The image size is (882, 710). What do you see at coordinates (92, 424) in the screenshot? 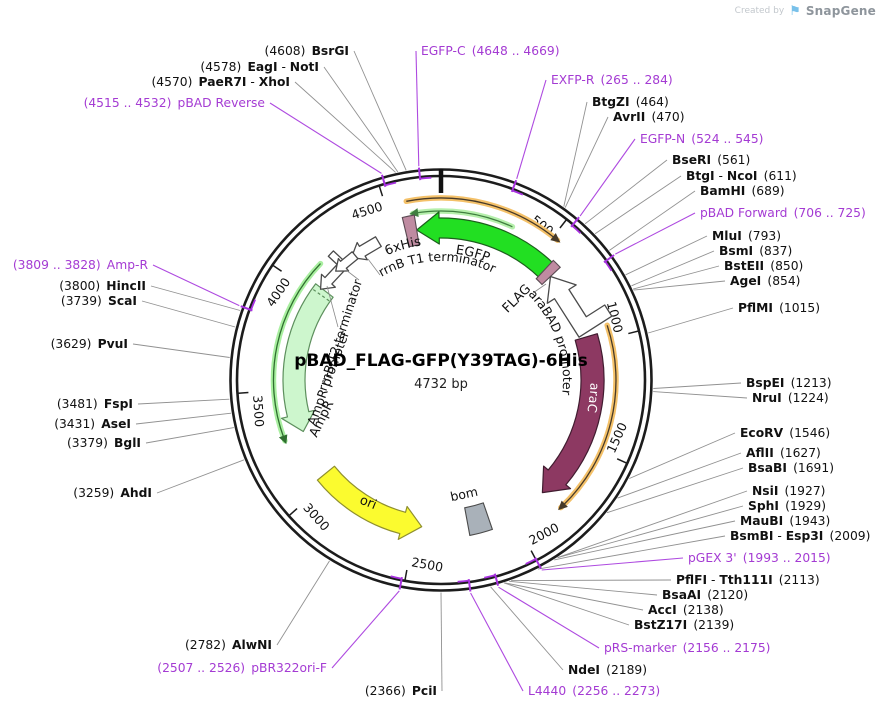
I see `enzyme-label-AseI: (3431) AseI` at bounding box center [92, 424].